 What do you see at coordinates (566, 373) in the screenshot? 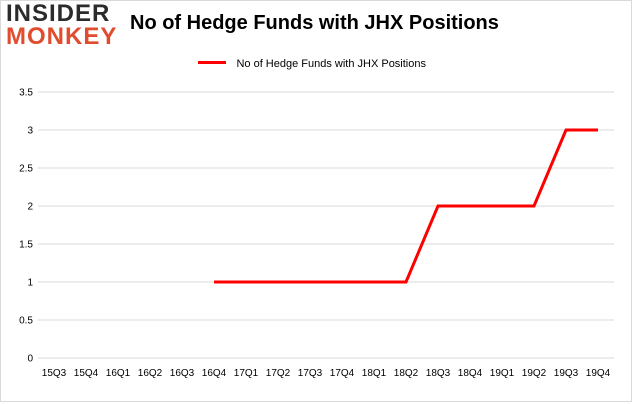
I see `x-tick-label: 19Q3` at bounding box center [566, 373].